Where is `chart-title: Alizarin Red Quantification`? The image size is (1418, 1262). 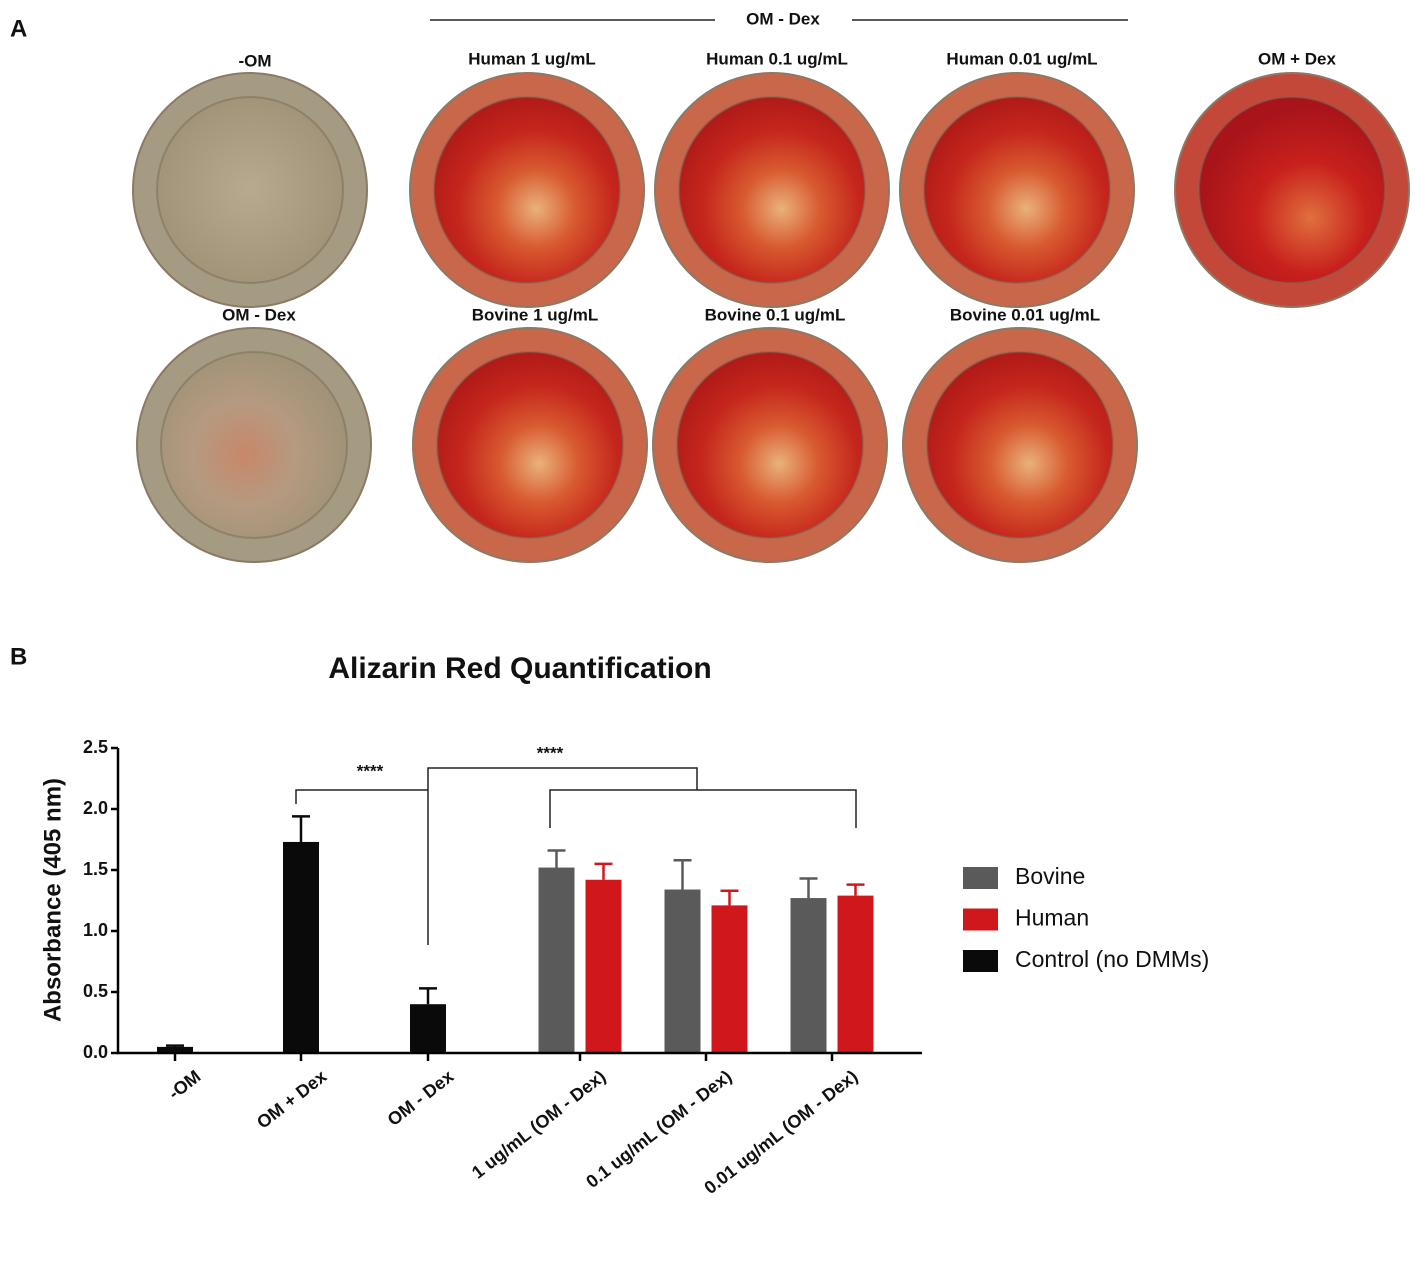 chart-title: Alizarin Red Quantification is located at coordinates (519, 668).